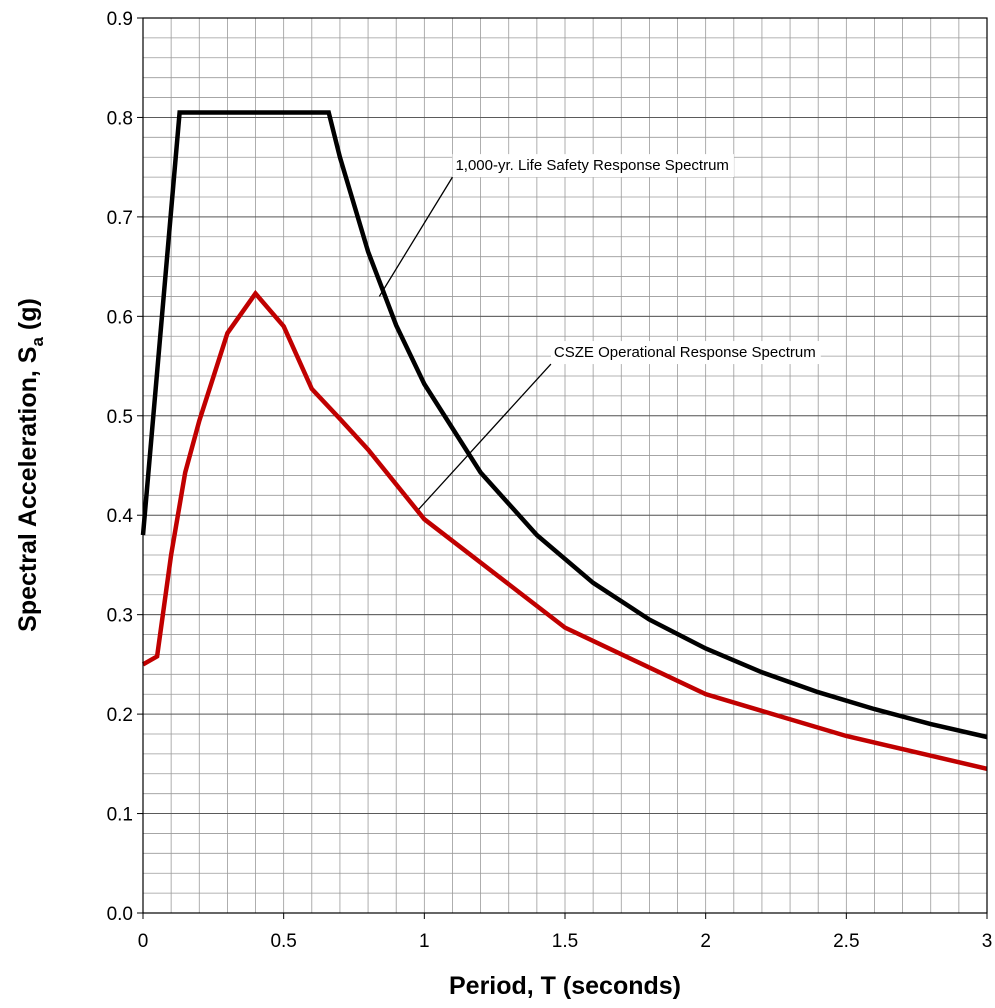  I want to click on y-axis-title-unit: (g), so click(28, 317).